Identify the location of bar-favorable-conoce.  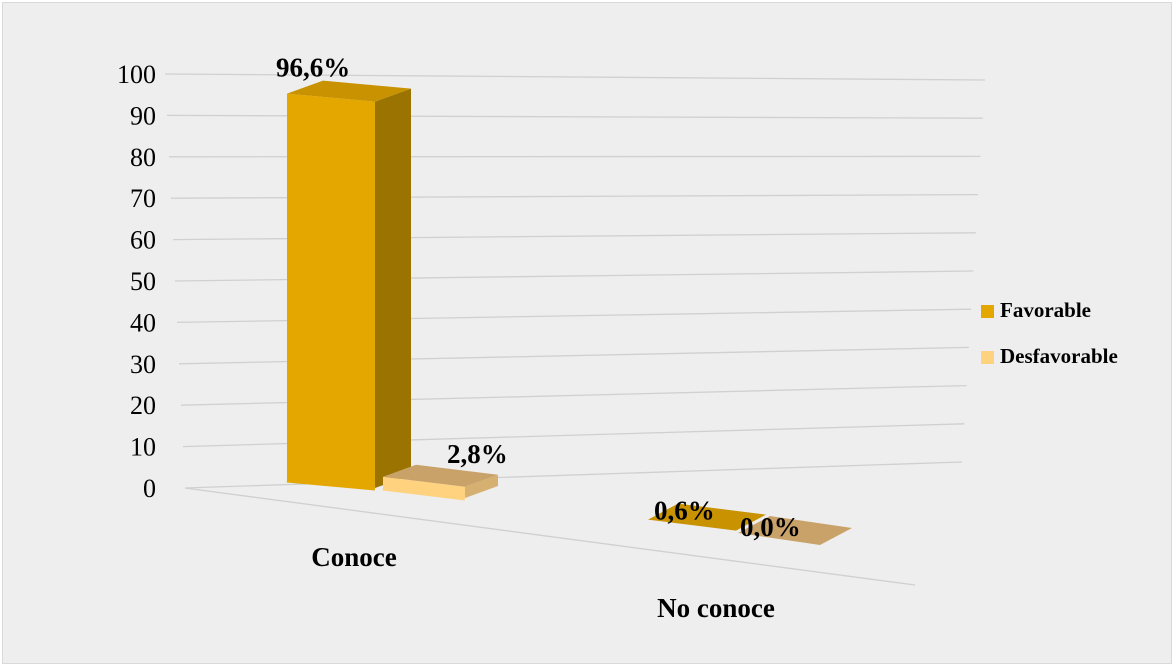
(348, 285).